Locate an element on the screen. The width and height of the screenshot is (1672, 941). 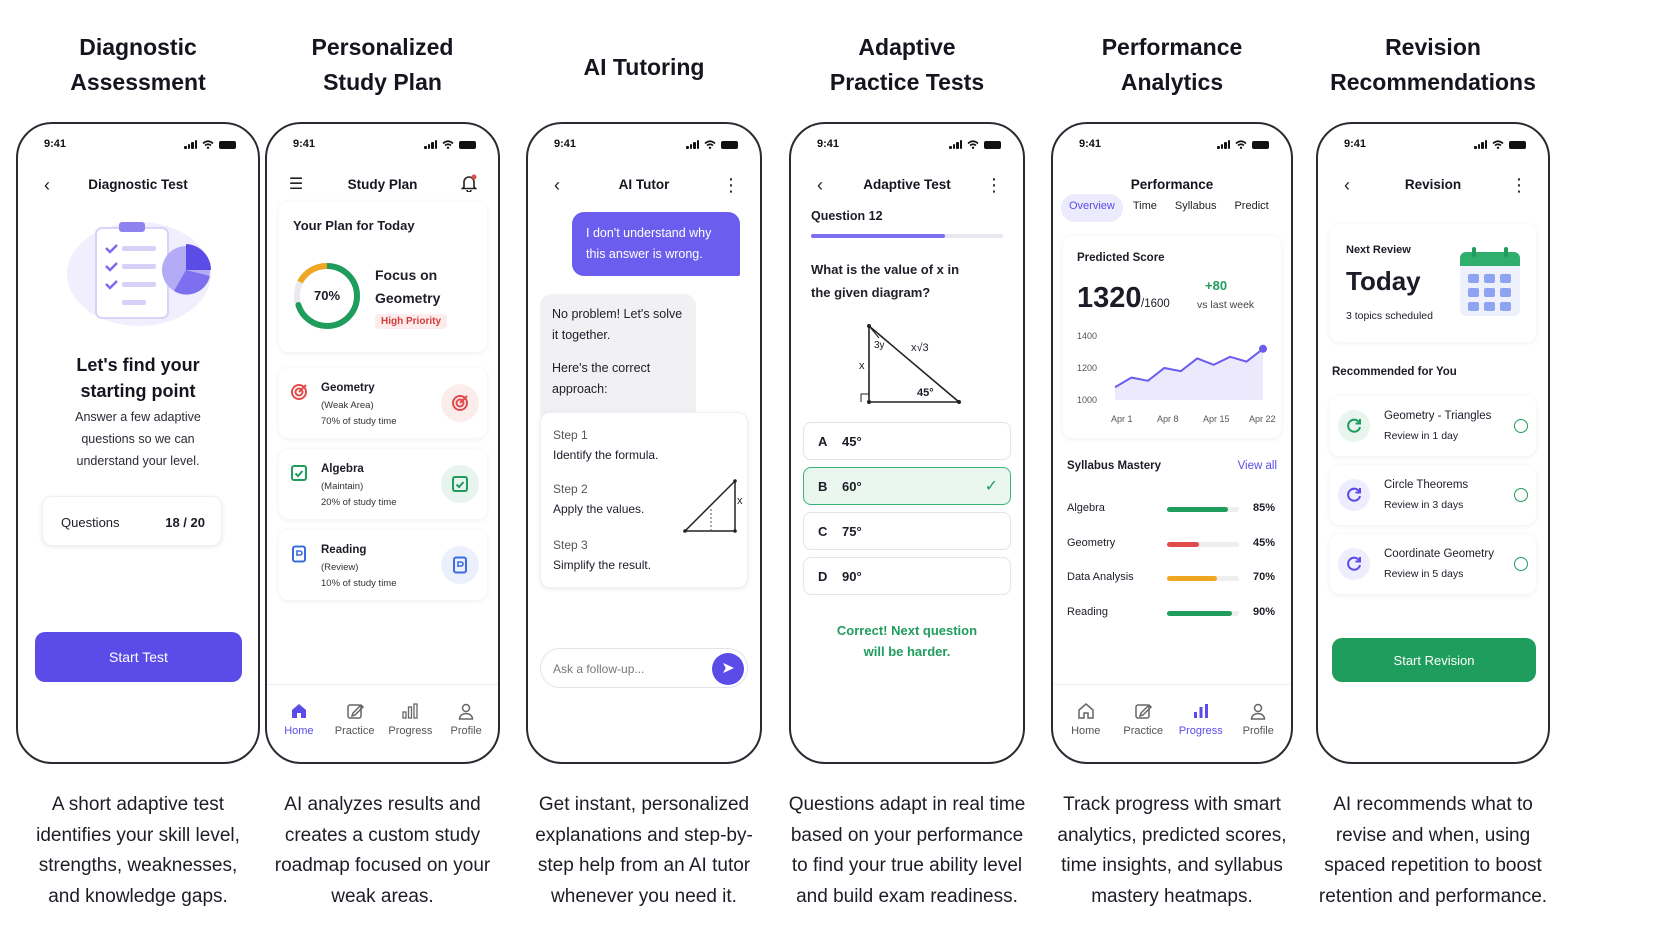
nav-label: Progress is located at coordinates (410, 731).